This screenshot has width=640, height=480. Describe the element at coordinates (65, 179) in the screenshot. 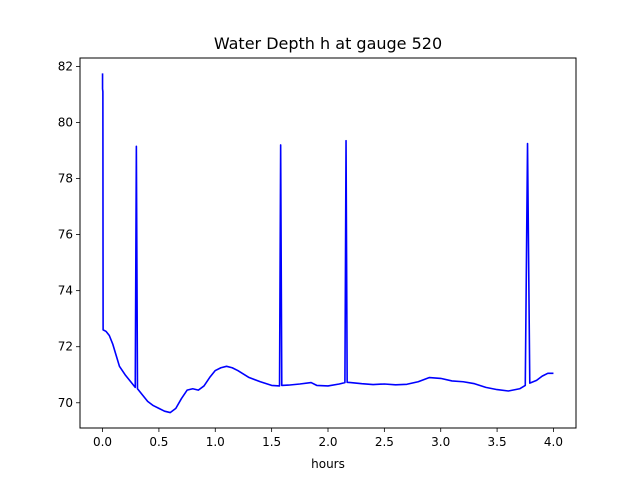

I see `y-tick-label: 78` at that location.